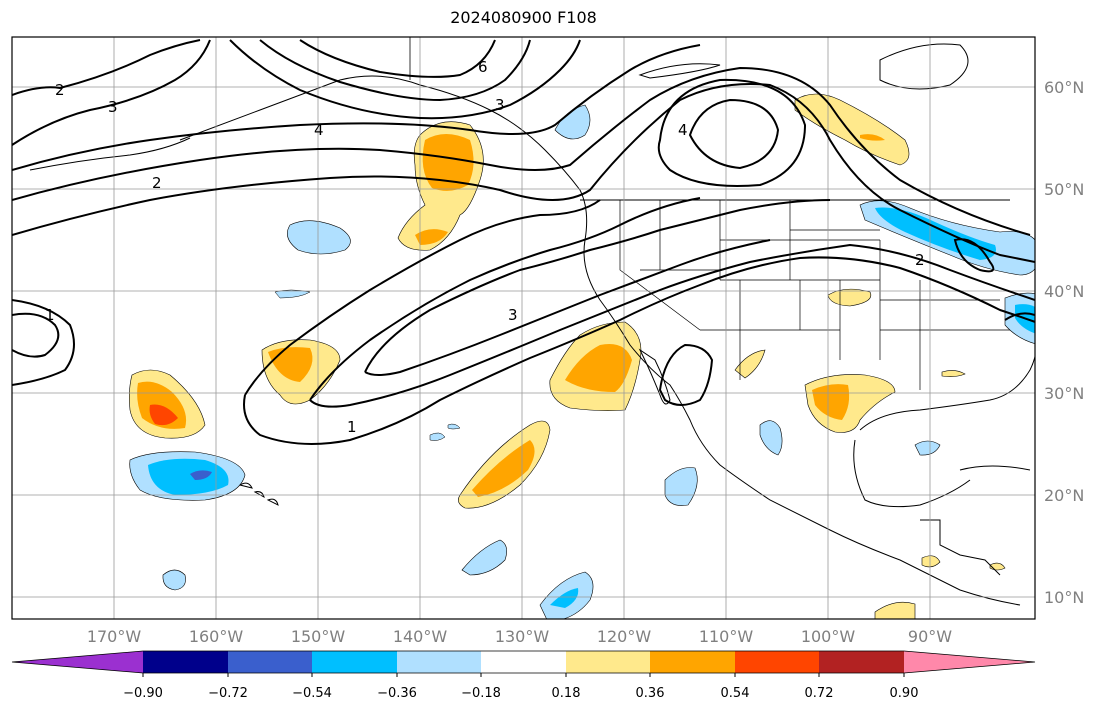  Describe the element at coordinates (216, 636) in the screenshot. I see `lon-tick-label: 160°W` at that location.